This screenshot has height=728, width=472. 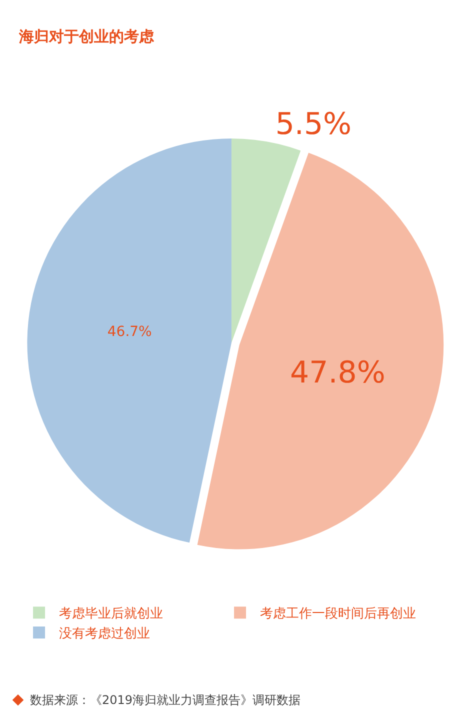 I want to click on chart-title: 海归对于创业的考虑, so click(x=86, y=37).